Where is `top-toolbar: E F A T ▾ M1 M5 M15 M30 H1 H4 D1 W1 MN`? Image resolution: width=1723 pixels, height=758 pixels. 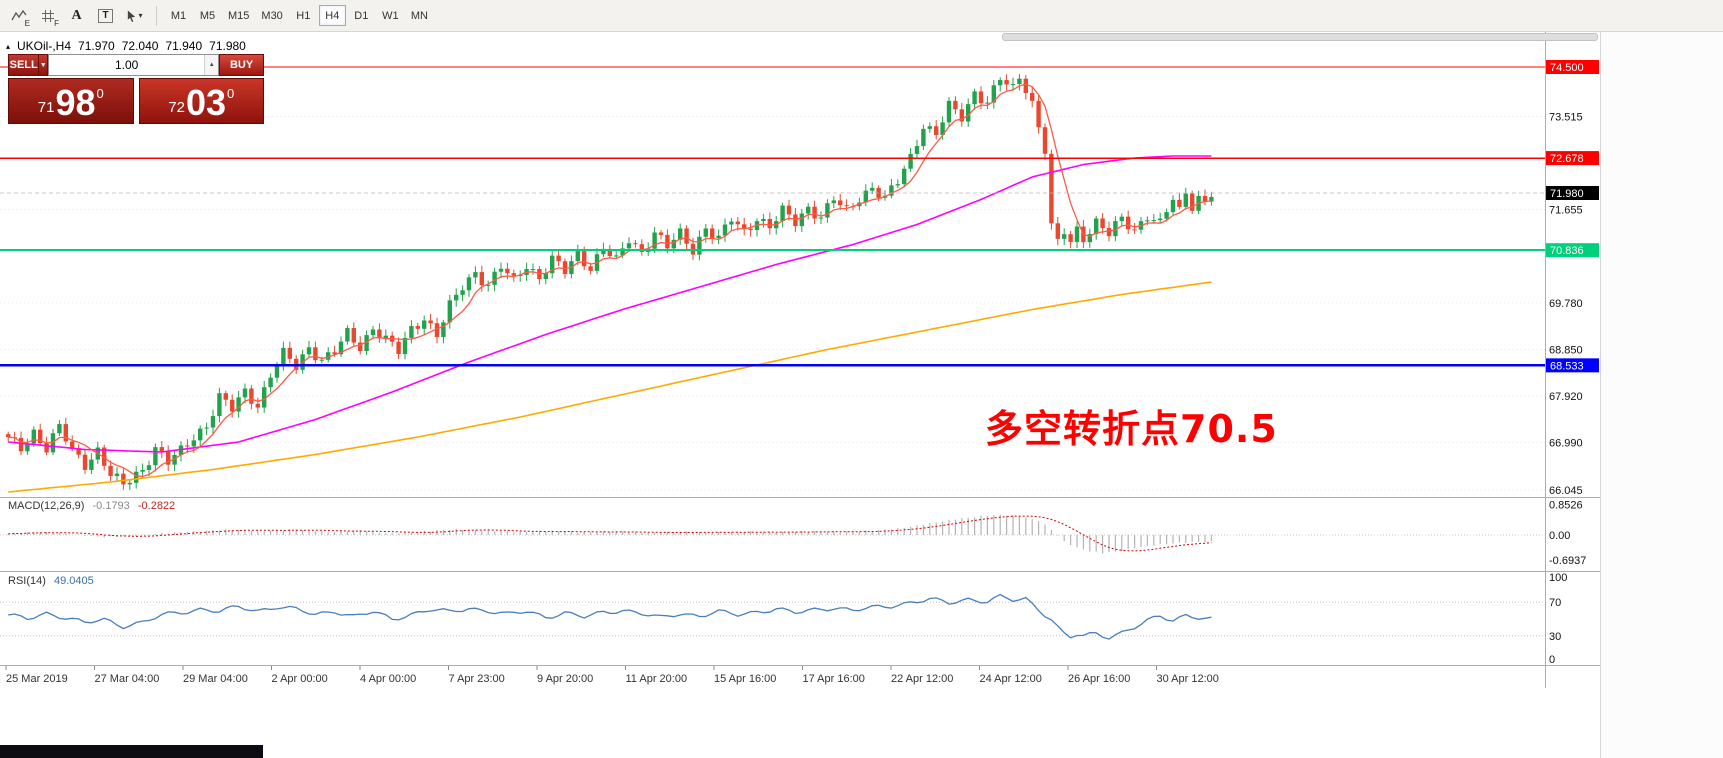
top-toolbar: E F A T ▾ M1 M5 M15 M30 H1 H4 D1 W1 MN is located at coordinates (861, 16).